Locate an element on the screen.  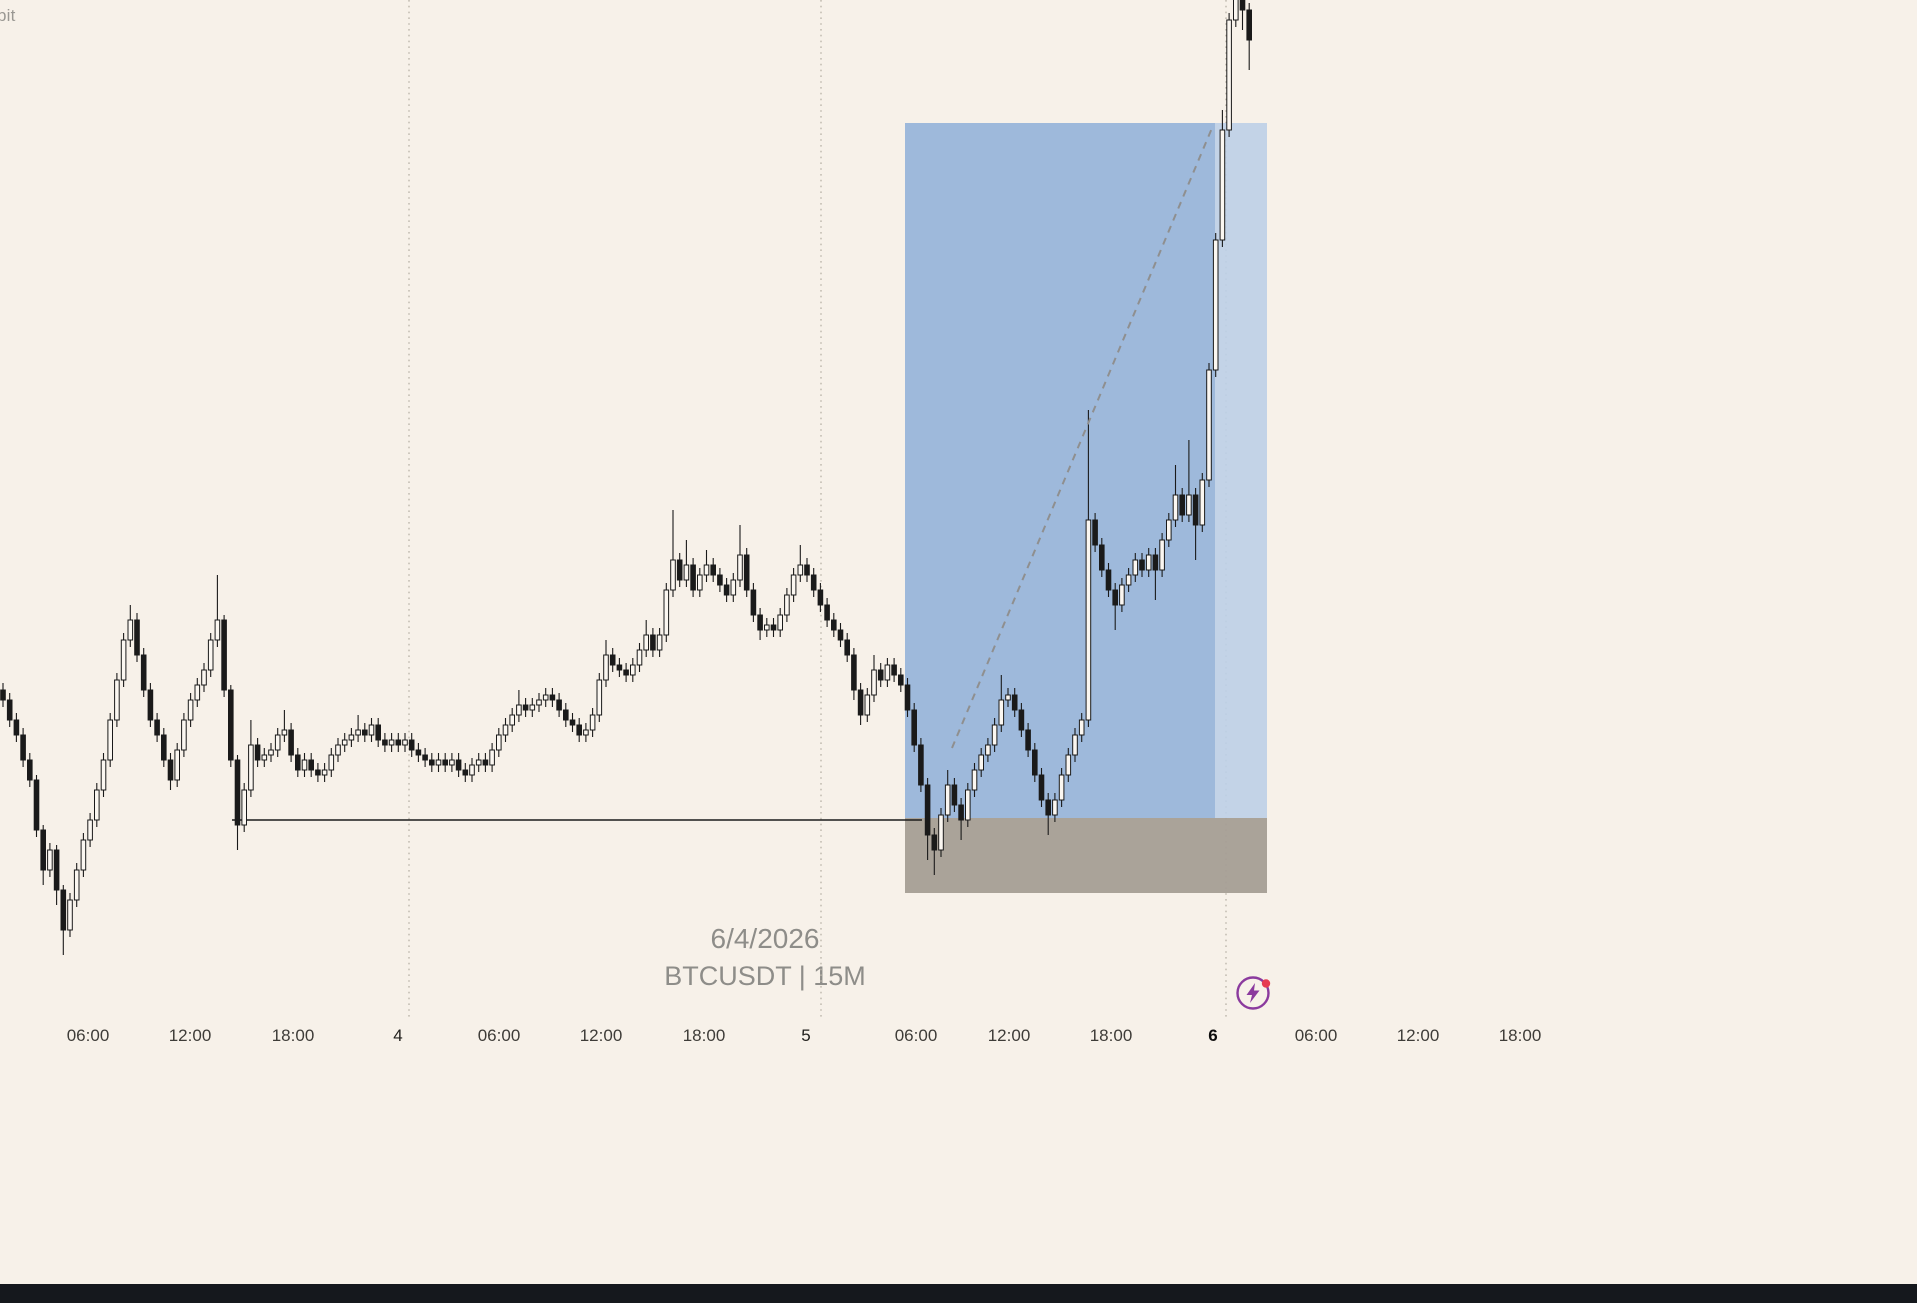
exchange-watermark: bit is located at coordinates (8, 15).